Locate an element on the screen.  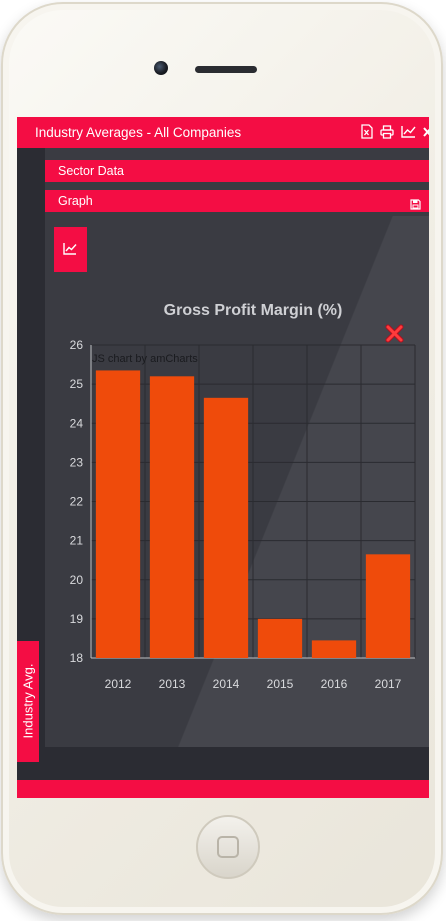
save-icon is located at coordinates (415, 206).